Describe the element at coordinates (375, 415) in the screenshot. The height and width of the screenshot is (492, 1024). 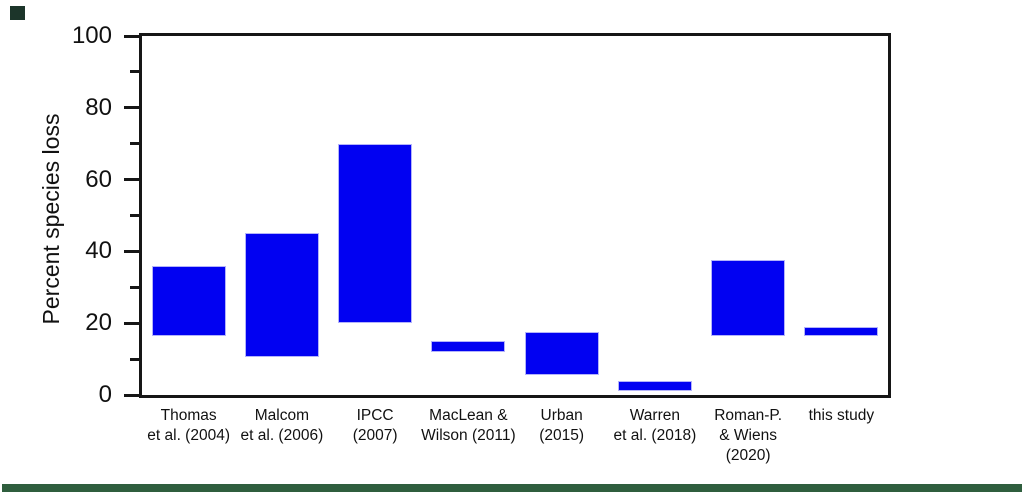
I see `x-category-label-line: IPCC` at that location.